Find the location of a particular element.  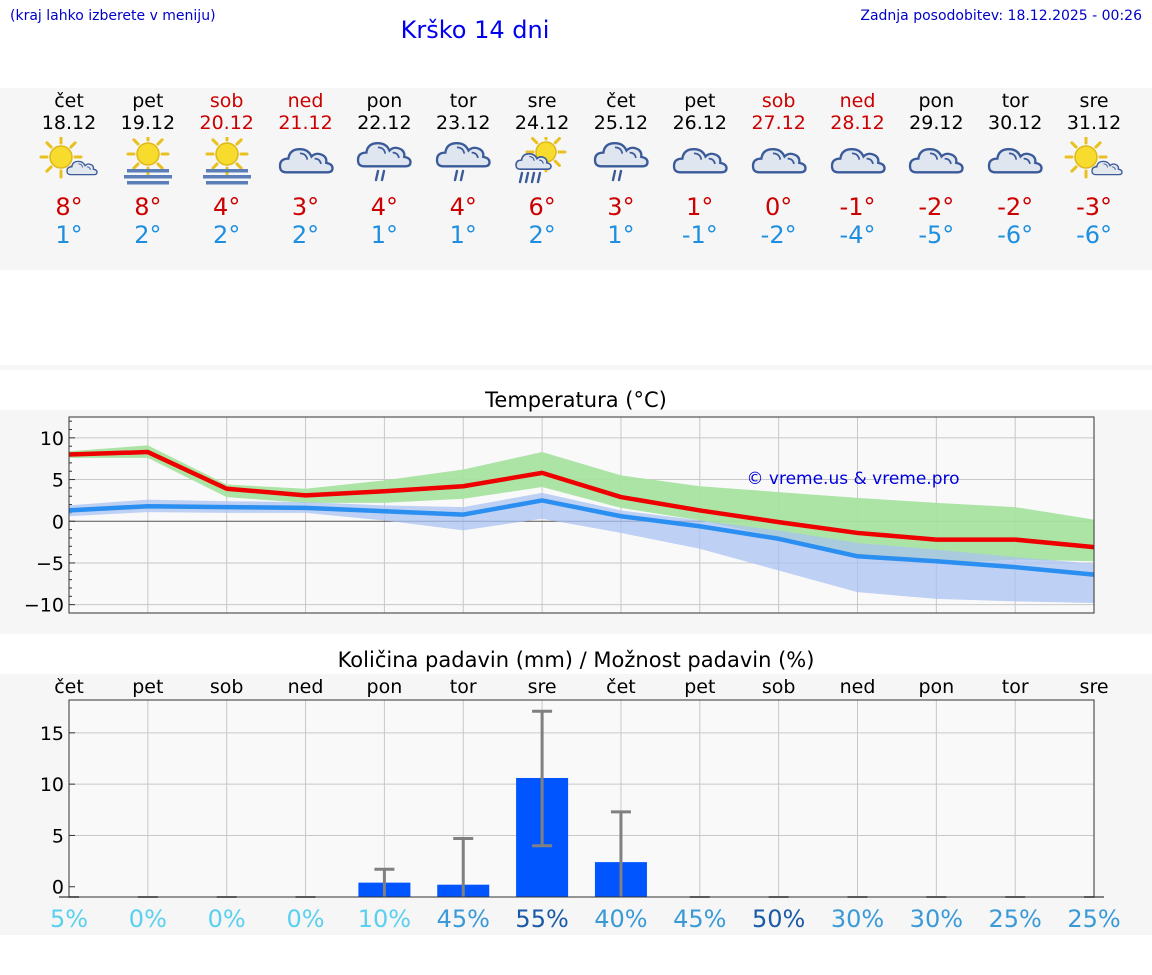

precip-day-label: tor is located at coordinates (1015, 687).